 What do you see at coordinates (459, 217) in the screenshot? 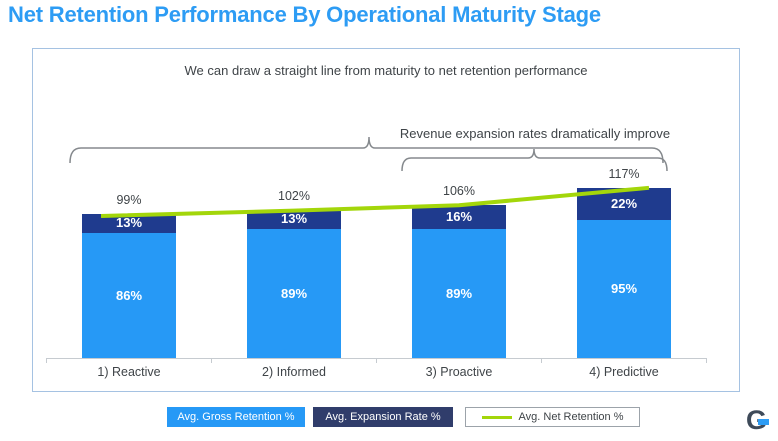
I see `bar-label-expansion: 16%` at bounding box center [459, 217].